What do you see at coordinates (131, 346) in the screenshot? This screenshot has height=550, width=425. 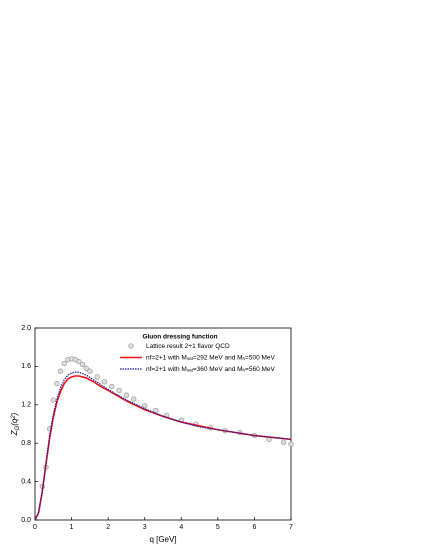 I see `legend-marker` at bounding box center [131, 346].